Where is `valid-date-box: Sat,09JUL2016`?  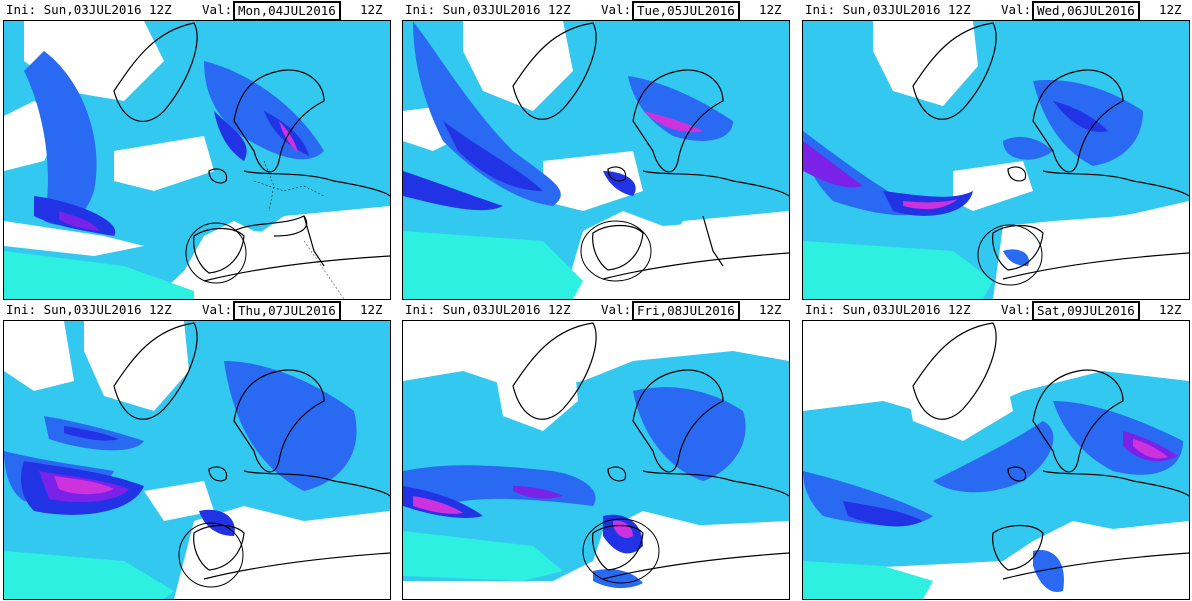
valid-date-box: Sat,09JUL2016 is located at coordinates (1086, 311).